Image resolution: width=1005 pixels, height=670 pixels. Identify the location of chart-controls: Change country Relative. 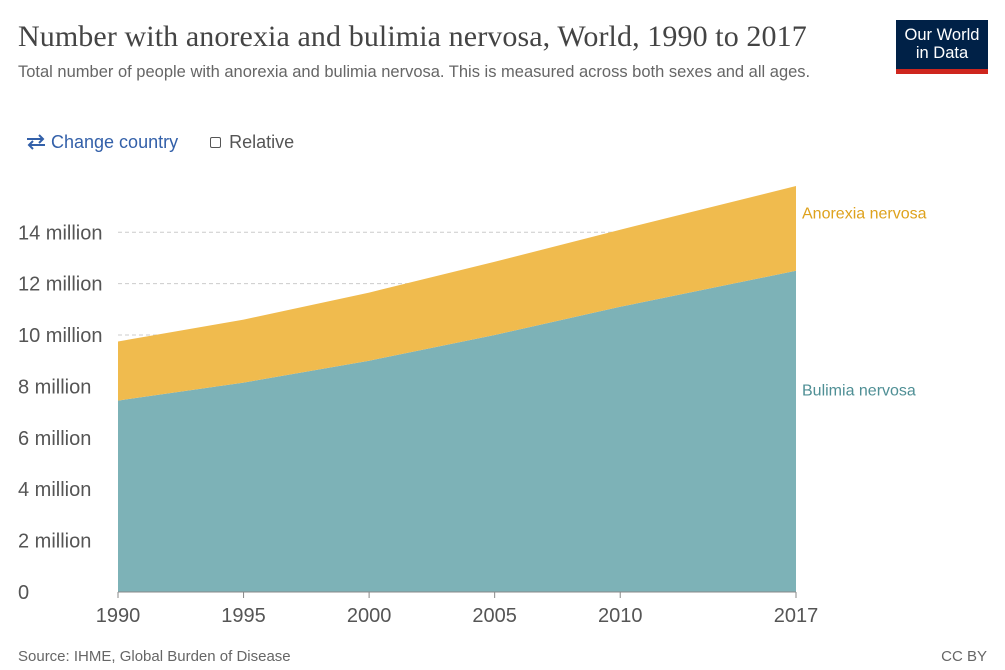
(160, 142).